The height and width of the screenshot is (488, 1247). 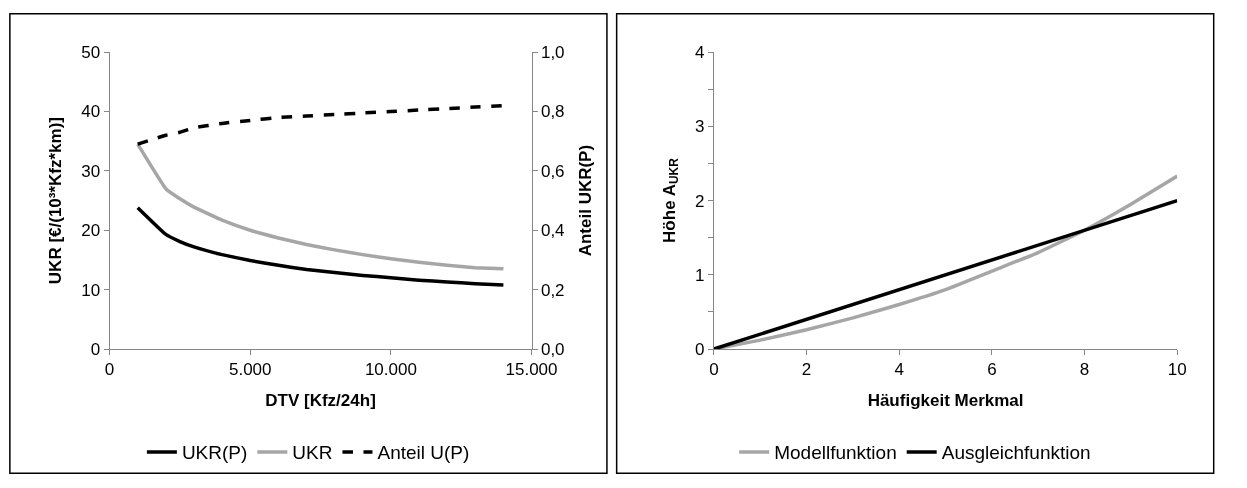 I want to click on x-tick-label: 5.000, so click(x=250, y=370).